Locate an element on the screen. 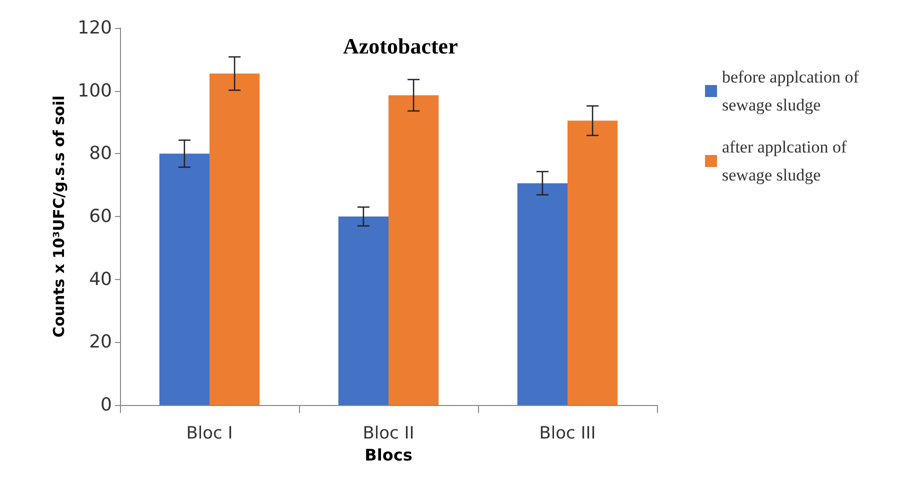 This screenshot has height=483, width=915. legend-label: after applcation of sewage sludge is located at coordinates (786, 161).